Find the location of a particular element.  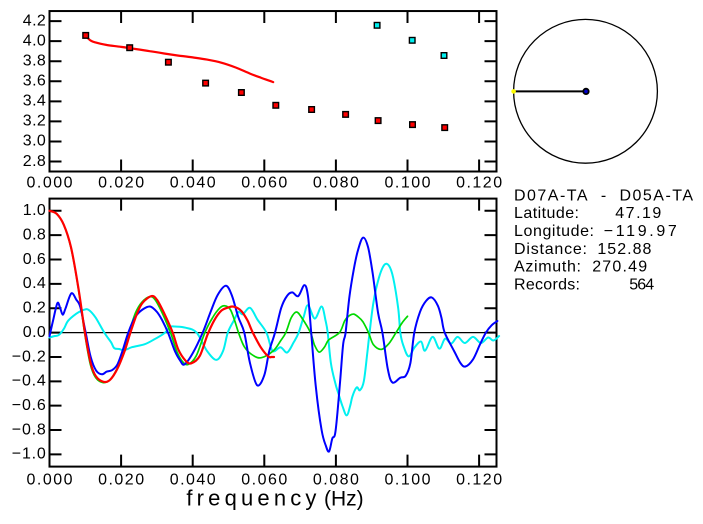

svg-text: 1.0 is located at coordinates (34, 210).